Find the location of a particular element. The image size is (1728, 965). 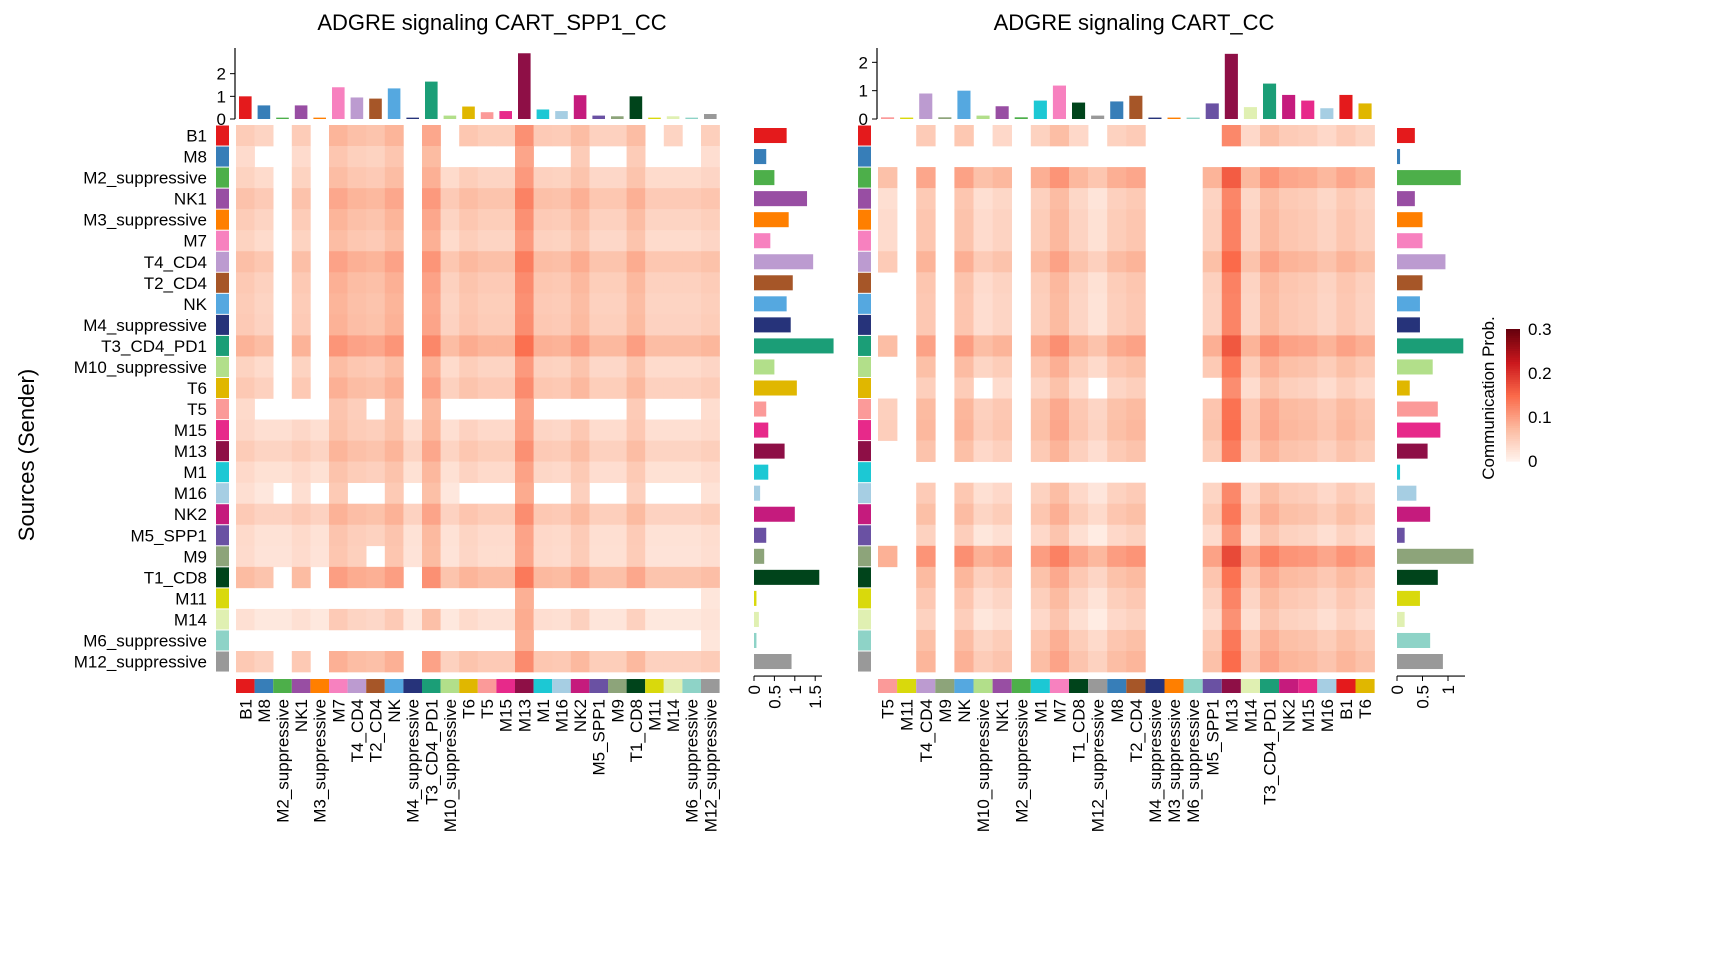

column-label: M2_suppressive is located at coordinates (283, 761).